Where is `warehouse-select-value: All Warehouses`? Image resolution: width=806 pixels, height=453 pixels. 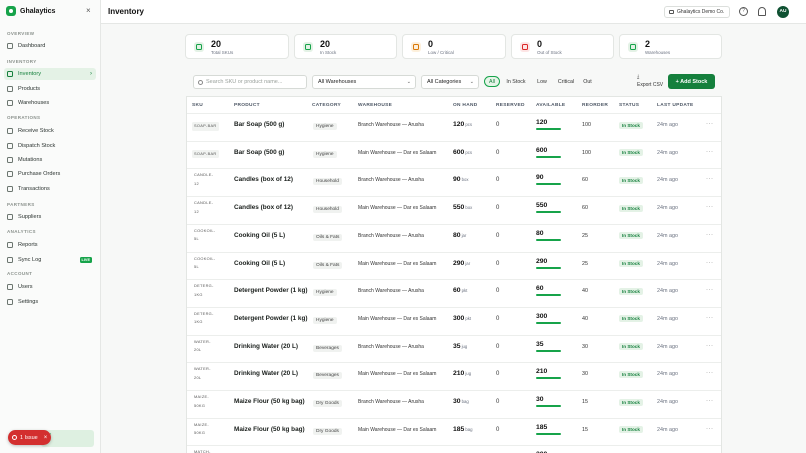
warehouse-select-value: All Warehouses is located at coordinates (337, 82).